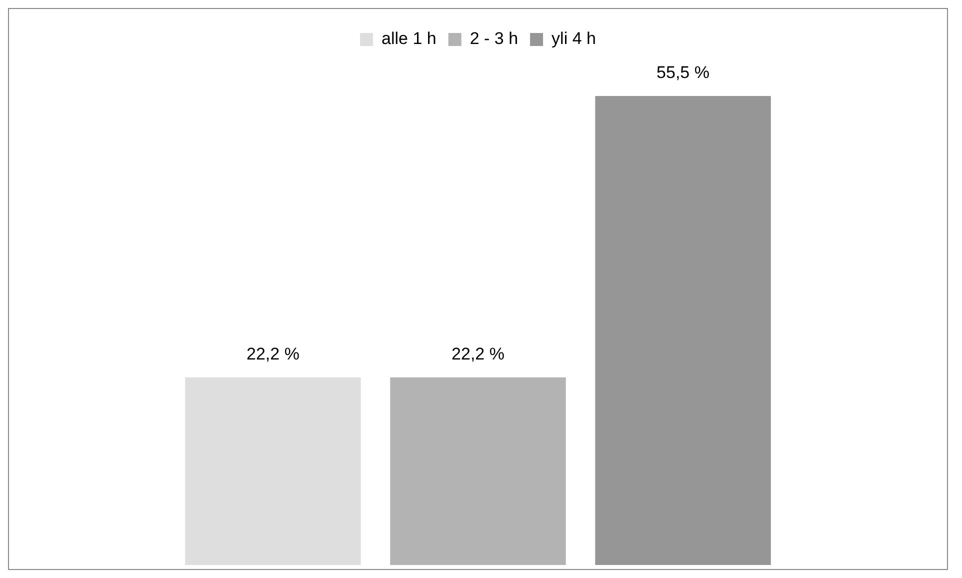 The height and width of the screenshot is (578, 962). I want to click on legend-label: alle 1 h, so click(409, 38).